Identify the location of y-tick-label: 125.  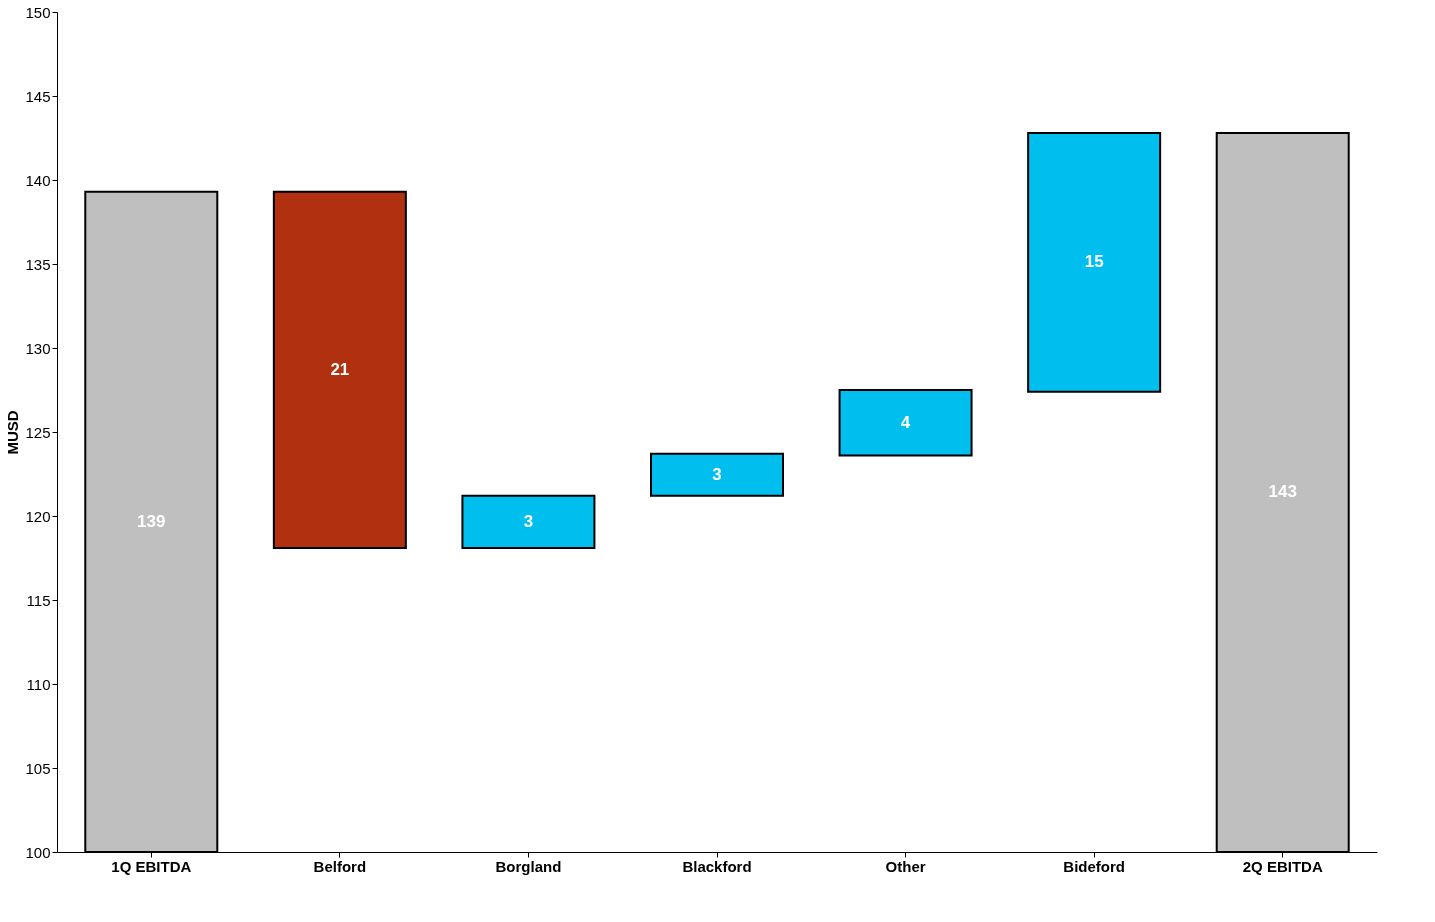
(38, 432).